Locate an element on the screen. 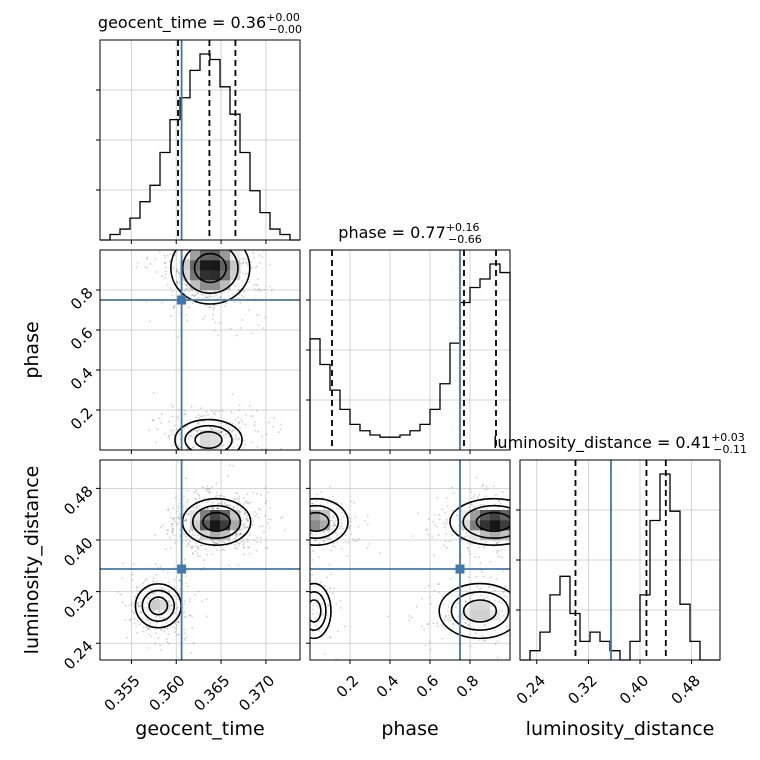  hist-geocent_time is located at coordinates (200, 140).